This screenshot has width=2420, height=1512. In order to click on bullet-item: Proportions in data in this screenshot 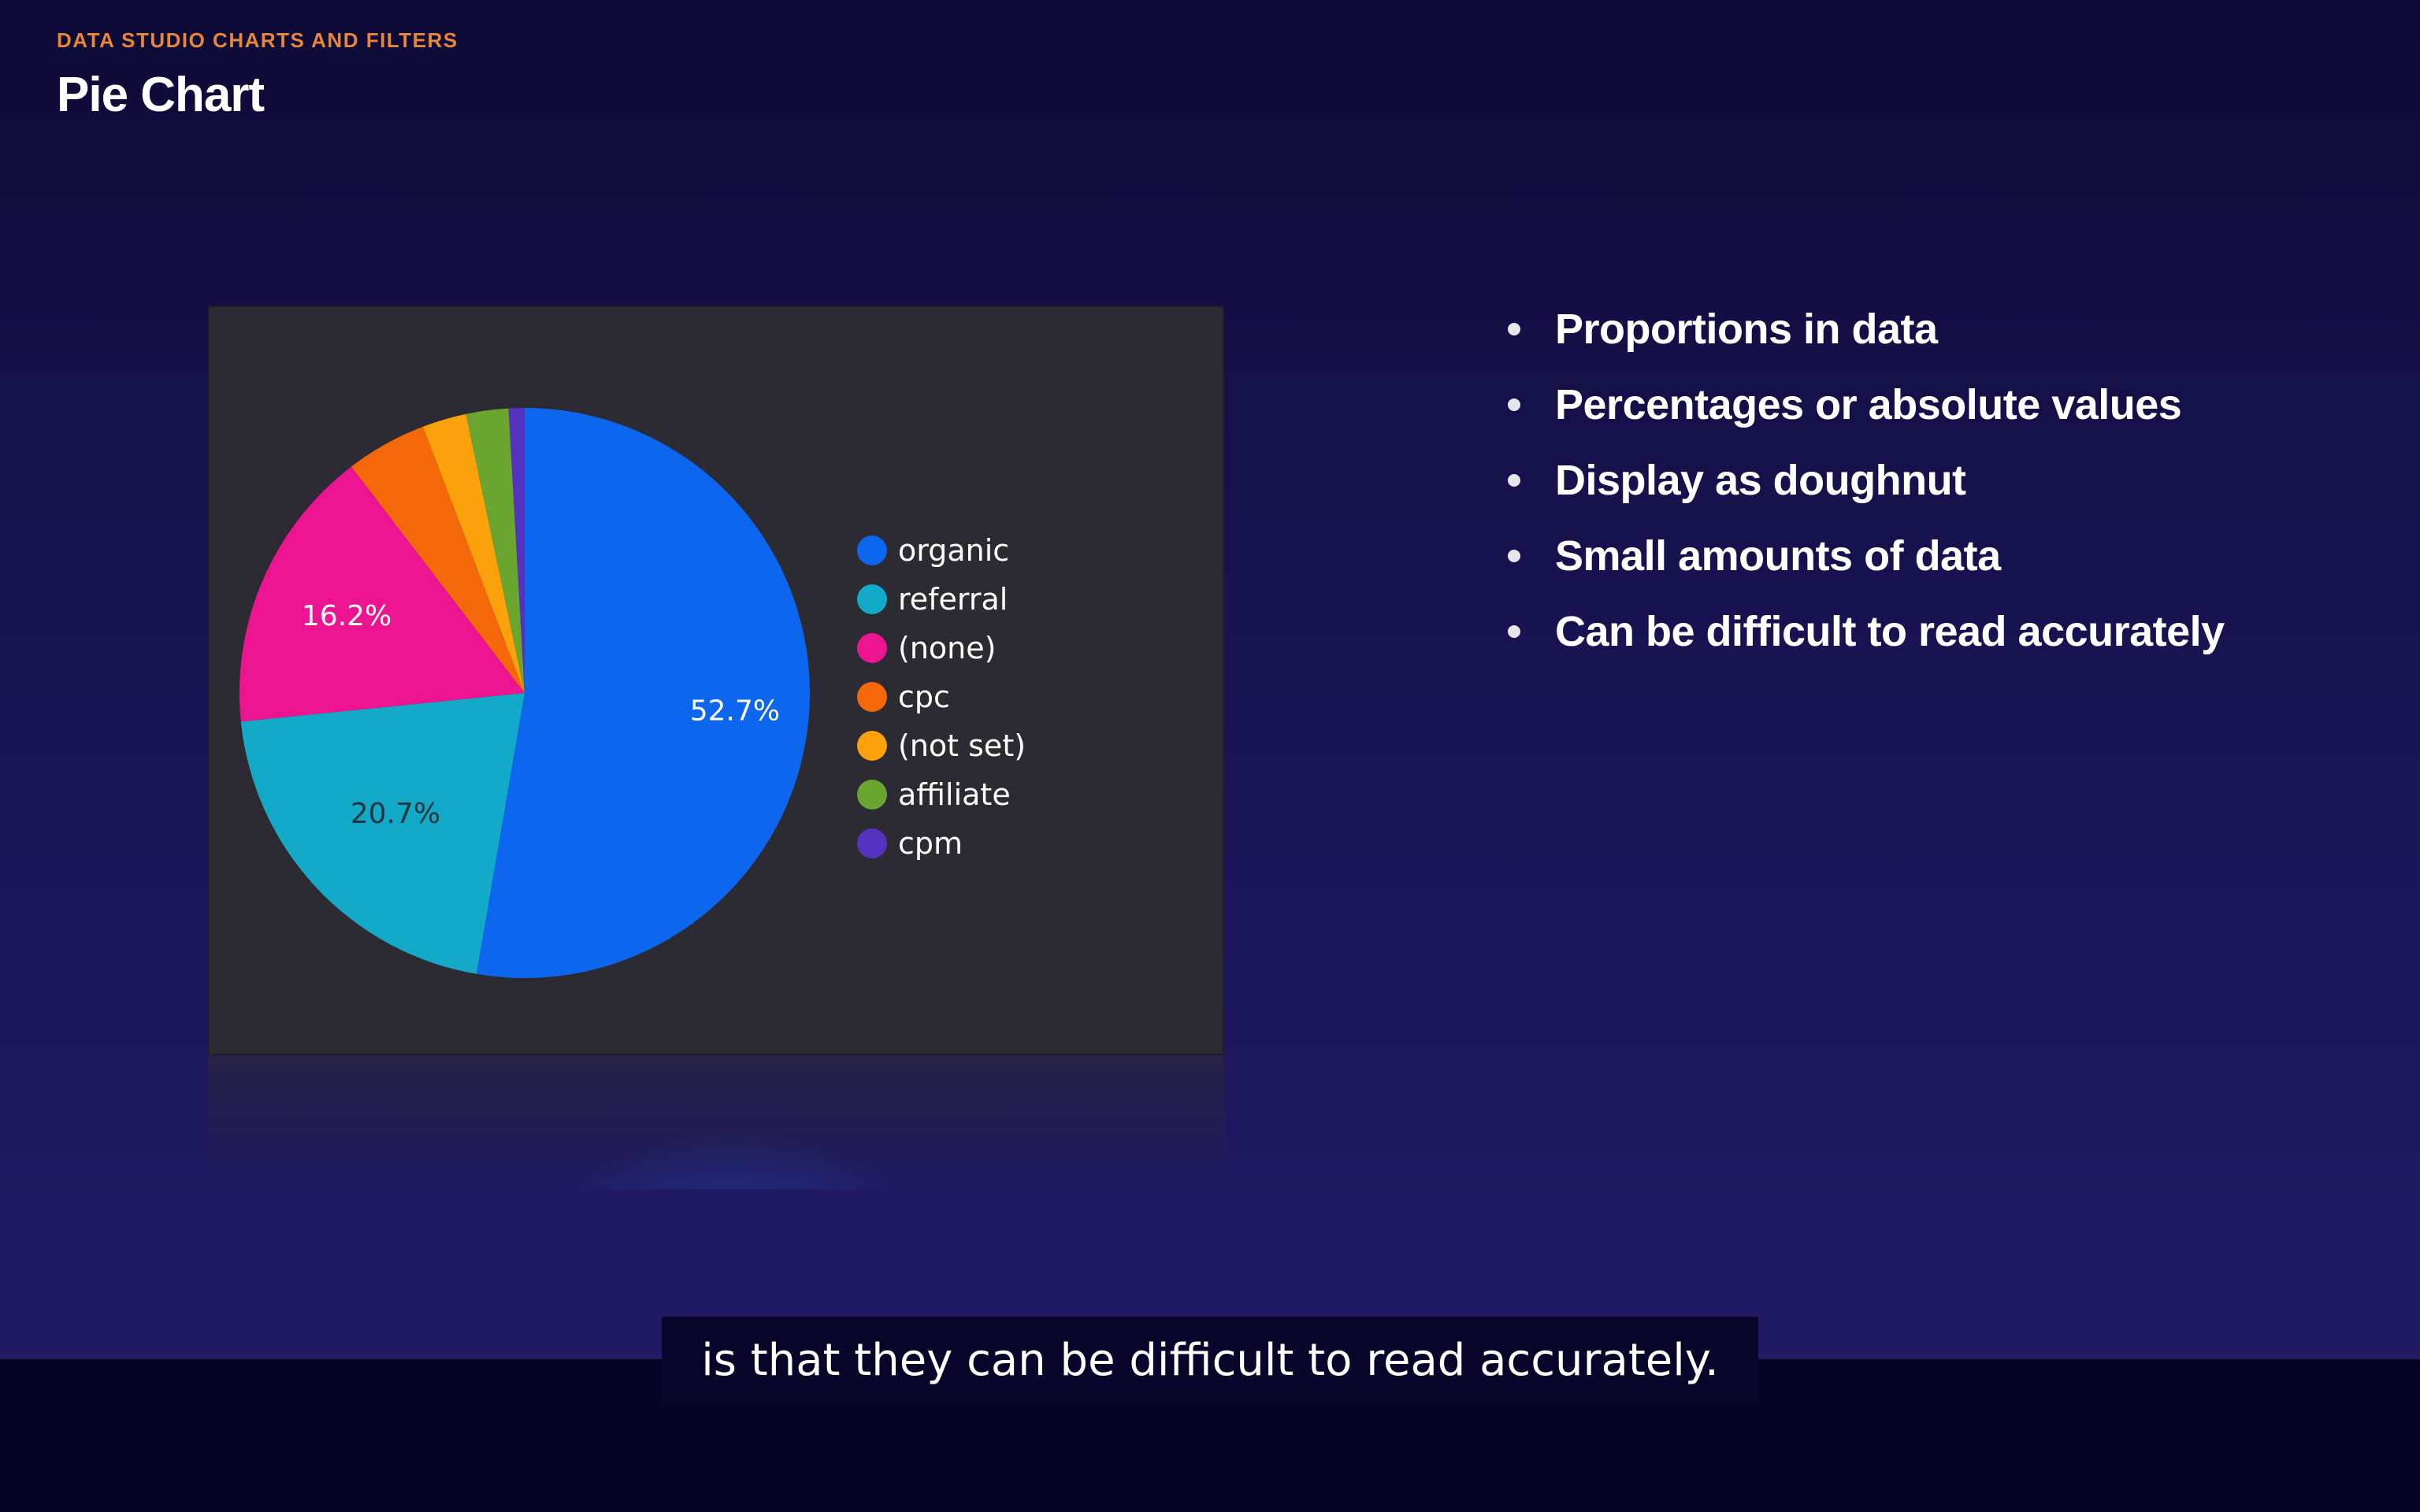, I will do `click(1861, 329)`.